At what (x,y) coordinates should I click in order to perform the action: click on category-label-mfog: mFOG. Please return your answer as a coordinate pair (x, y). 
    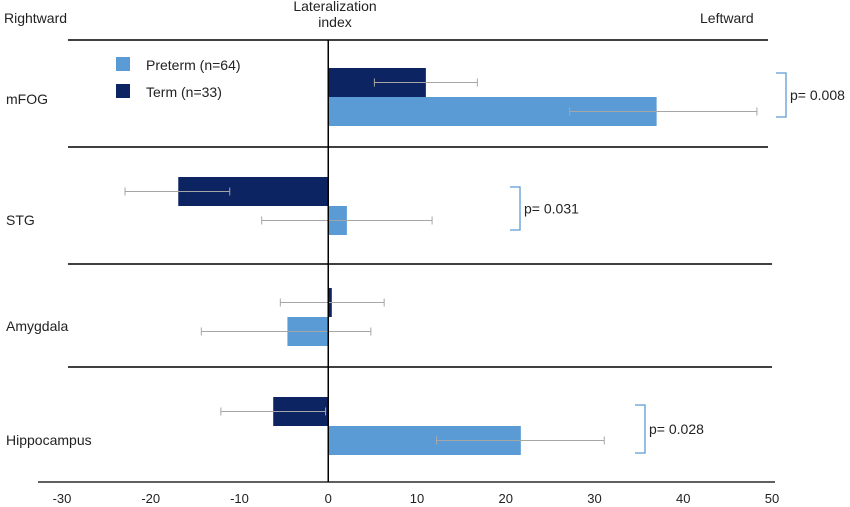
    Looking at the image, I should click on (27, 99).